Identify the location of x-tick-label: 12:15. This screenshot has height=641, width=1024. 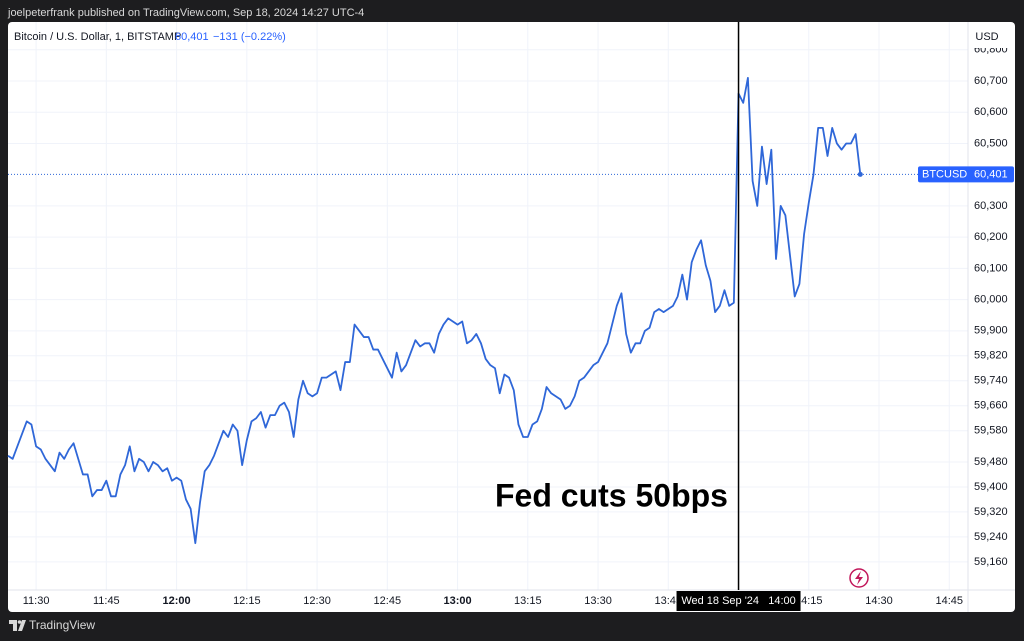
(247, 601).